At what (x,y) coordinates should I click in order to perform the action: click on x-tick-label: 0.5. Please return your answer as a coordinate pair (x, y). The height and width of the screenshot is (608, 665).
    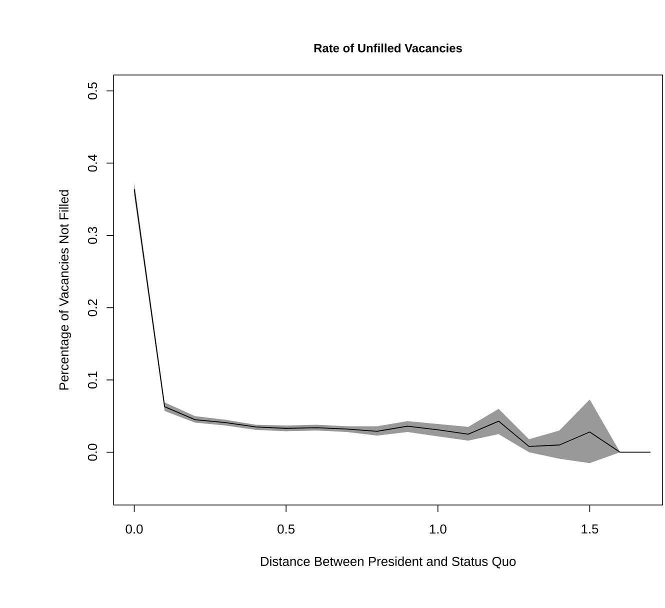
    Looking at the image, I should click on (286, 529).